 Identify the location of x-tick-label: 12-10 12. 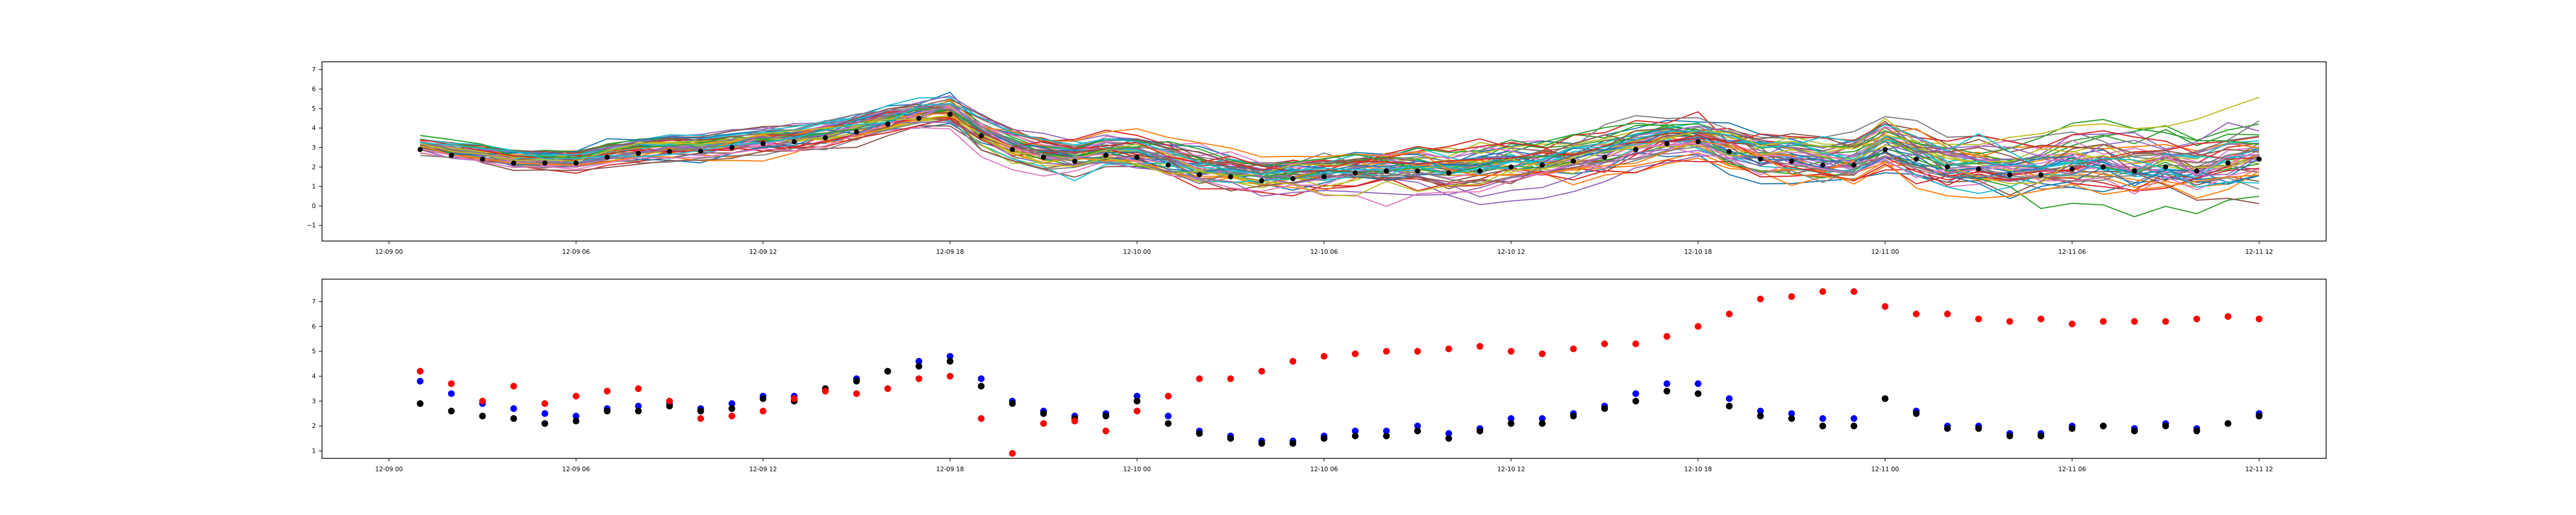
(1511, 252).